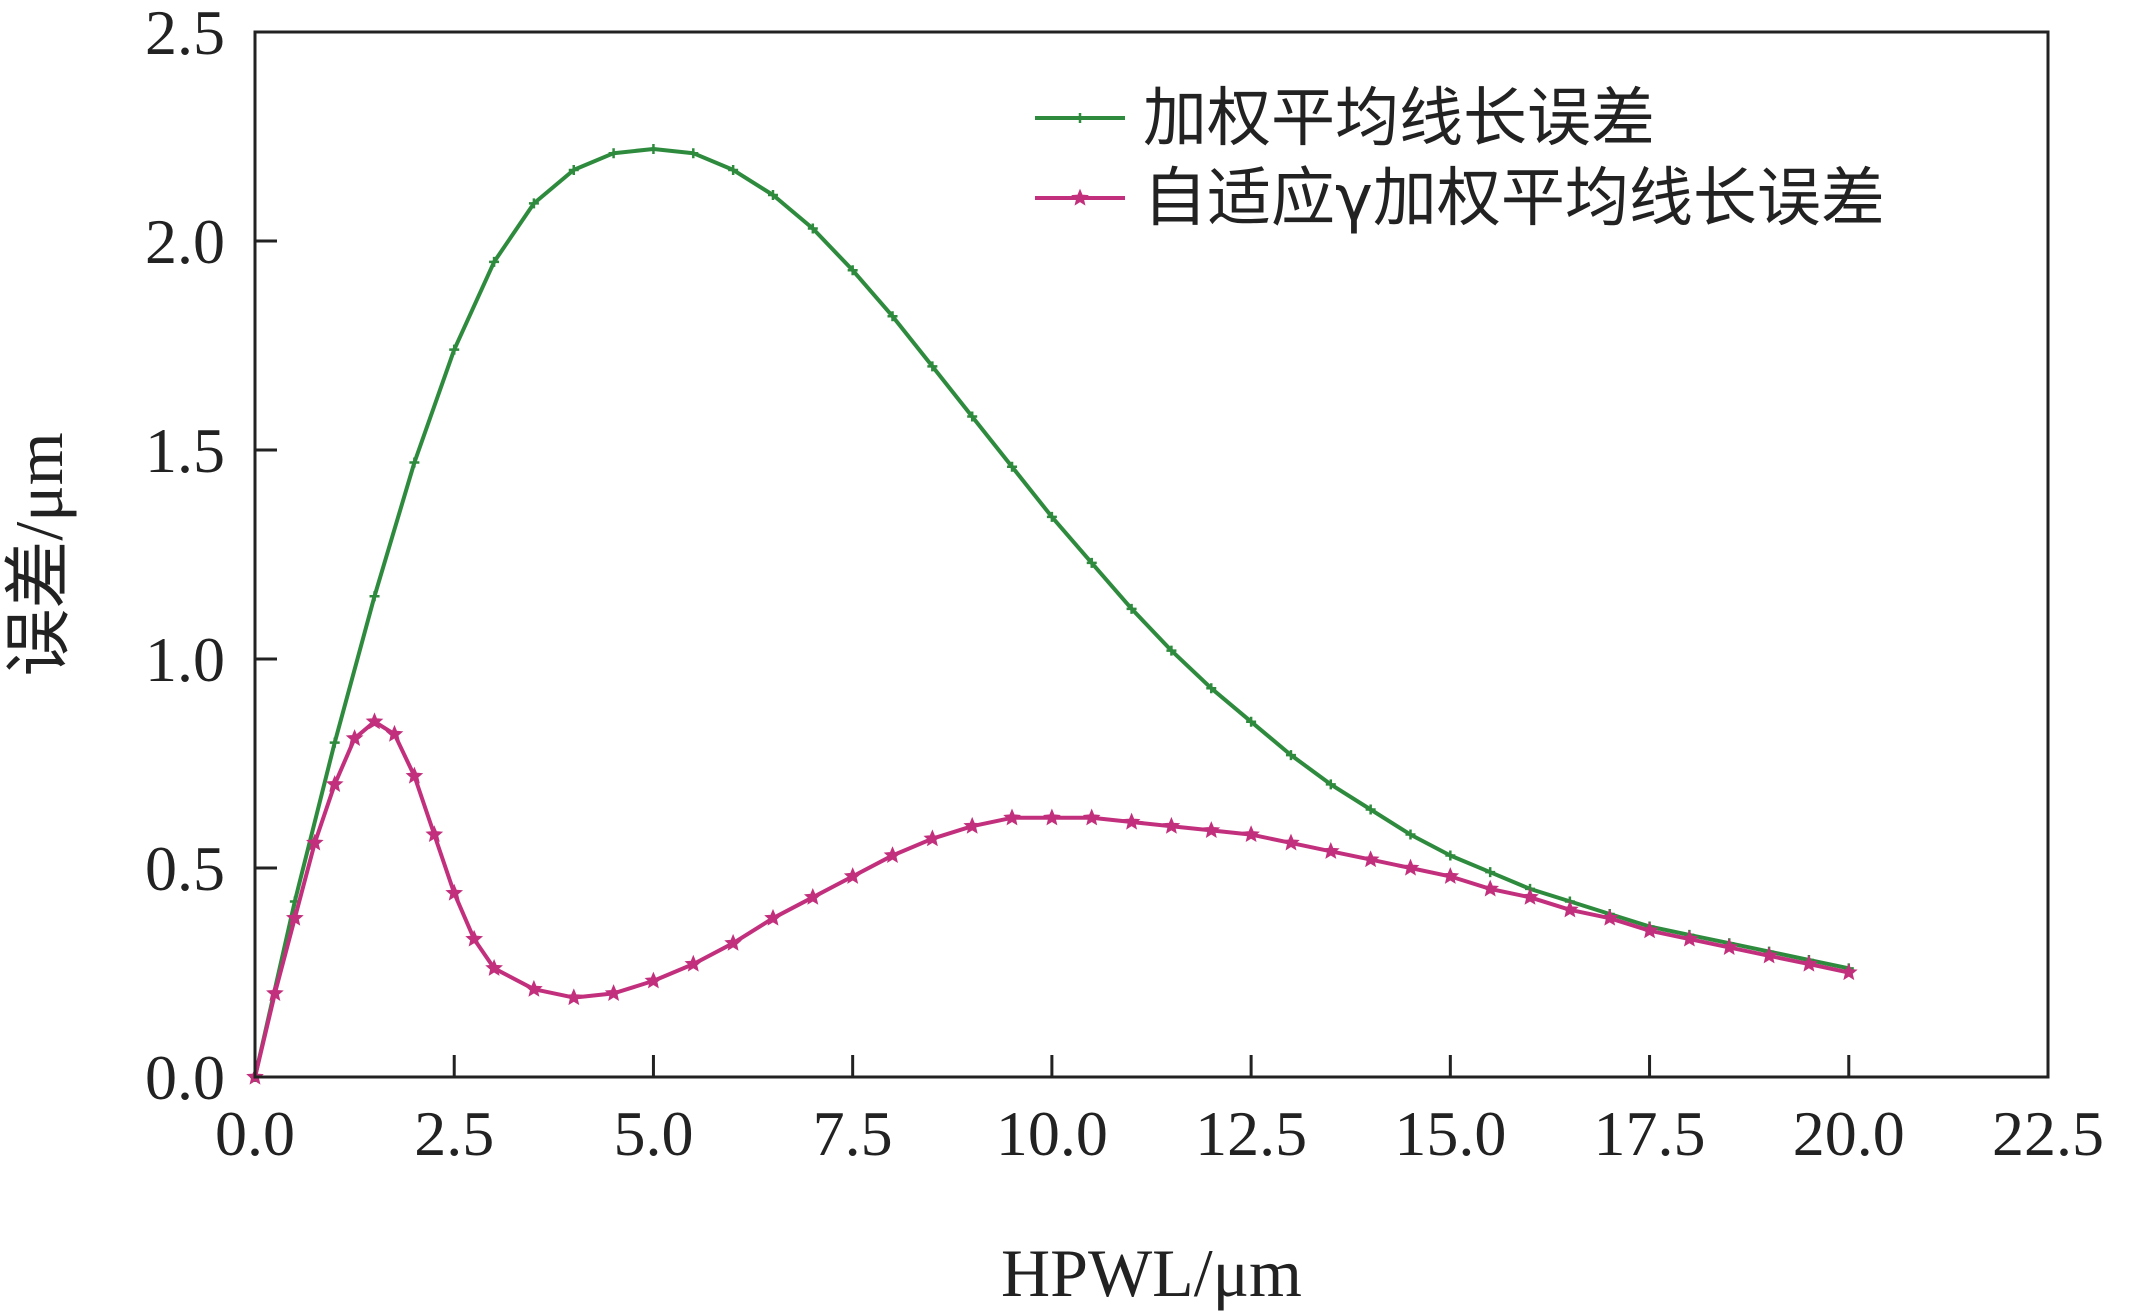 This screenshot has width=2132, height=1315. I want to click on legend-entry-1: 加权平均线长误差, so click(1345, 119).